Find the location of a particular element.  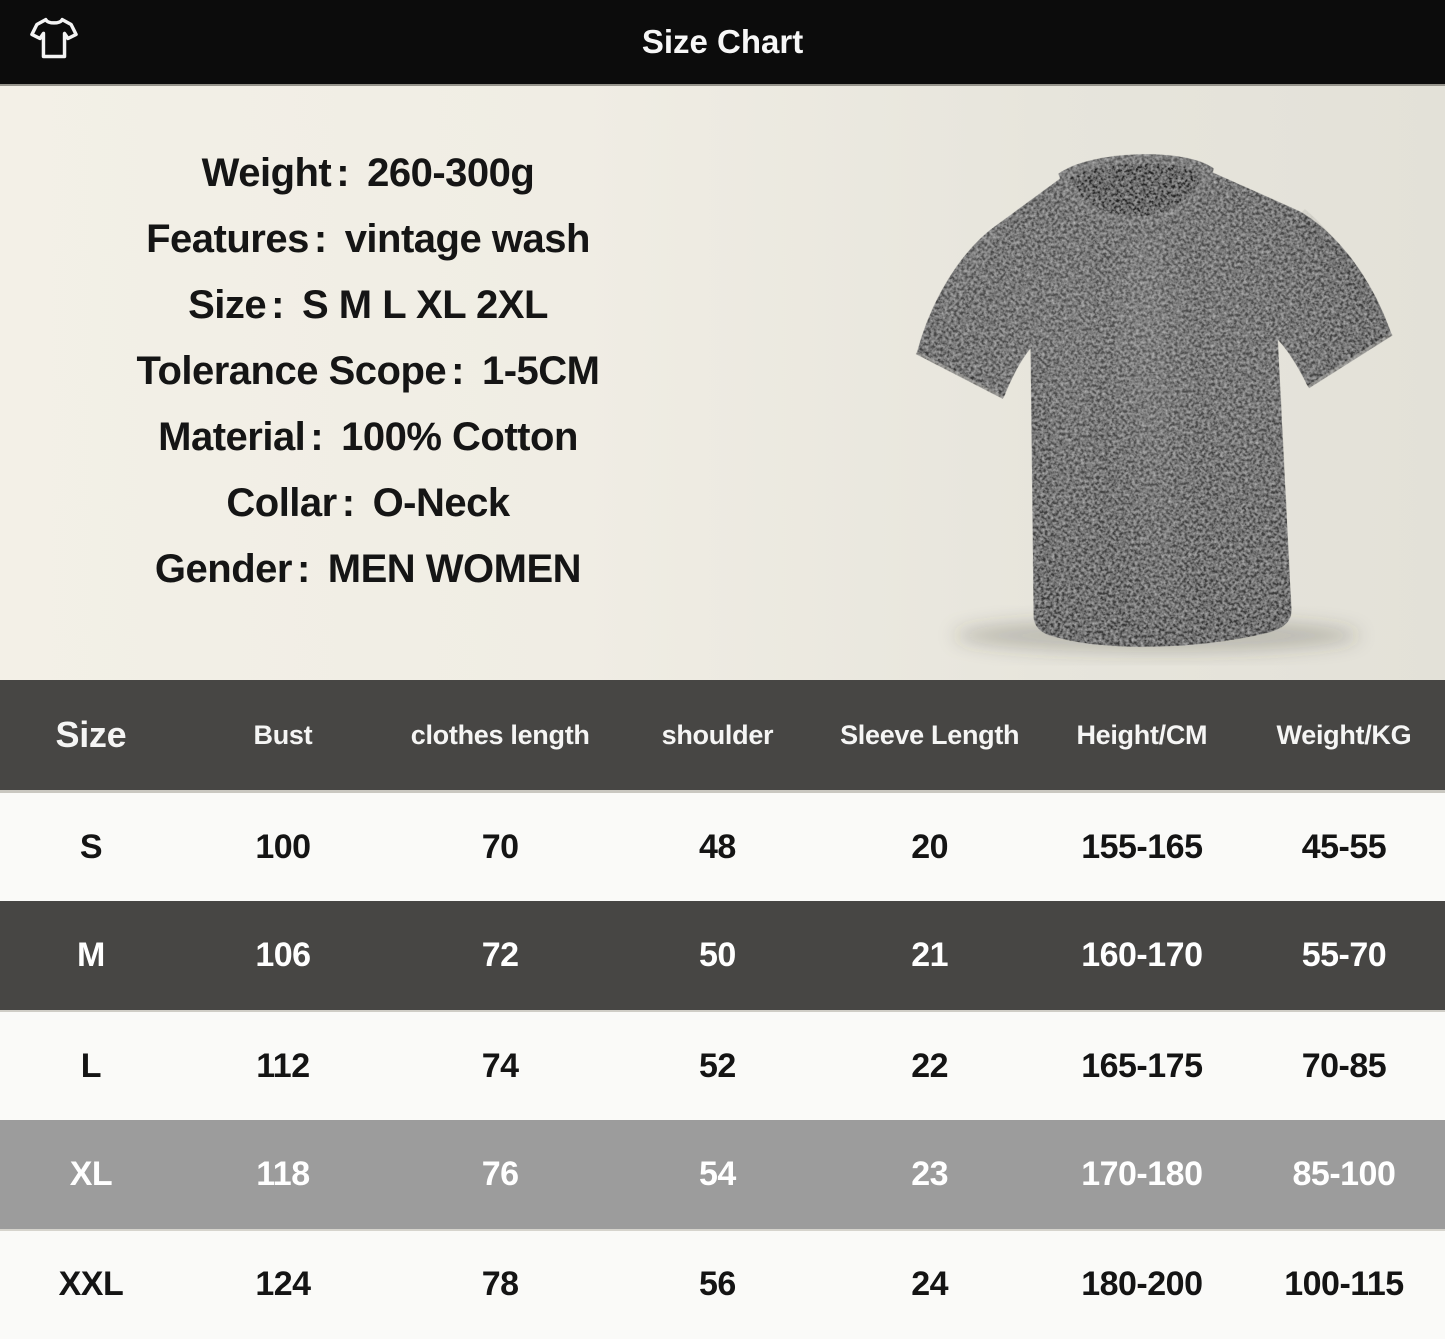

table-row-m: M 106 72 50 21 160-170 55-70 is located at coordinates (722, 956).